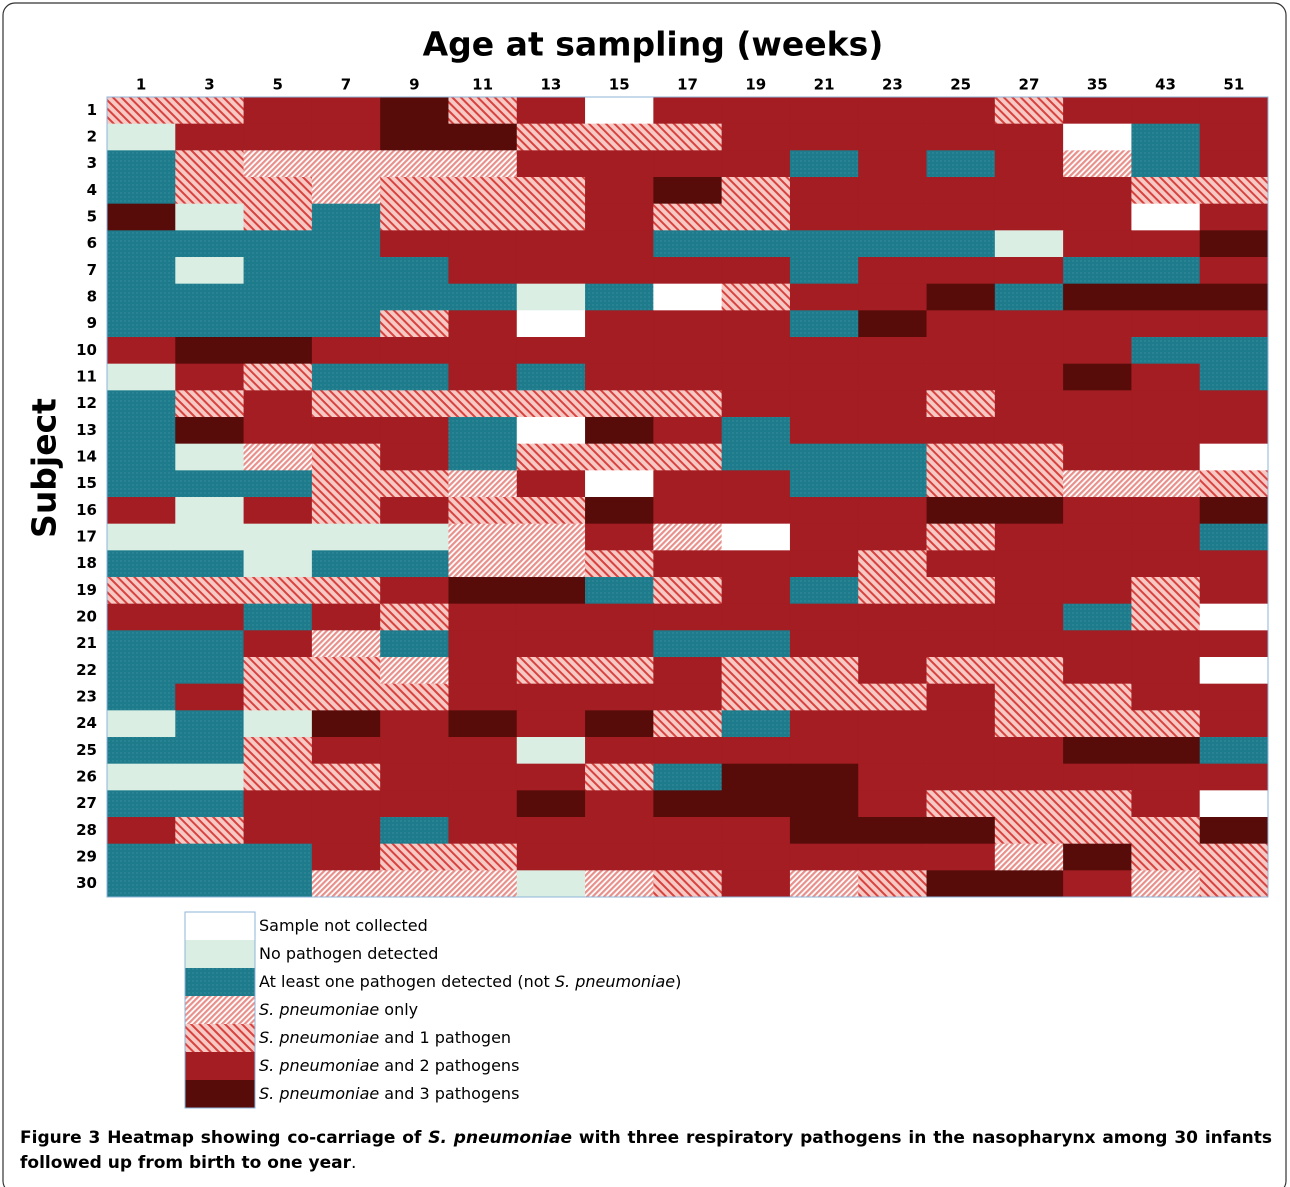 This screenshot has width=1290, height=1187. What do you see at coordinates (264, 1138) in the screenshot?
I see `caption-part: Heatmap showing co-carriage of` at bounding box center [264, 1138].